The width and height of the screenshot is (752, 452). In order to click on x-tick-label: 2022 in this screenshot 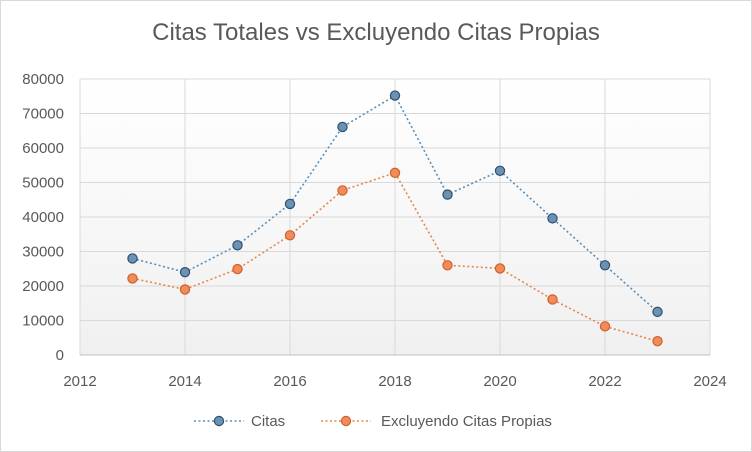, I will do `click(604, 381)`.